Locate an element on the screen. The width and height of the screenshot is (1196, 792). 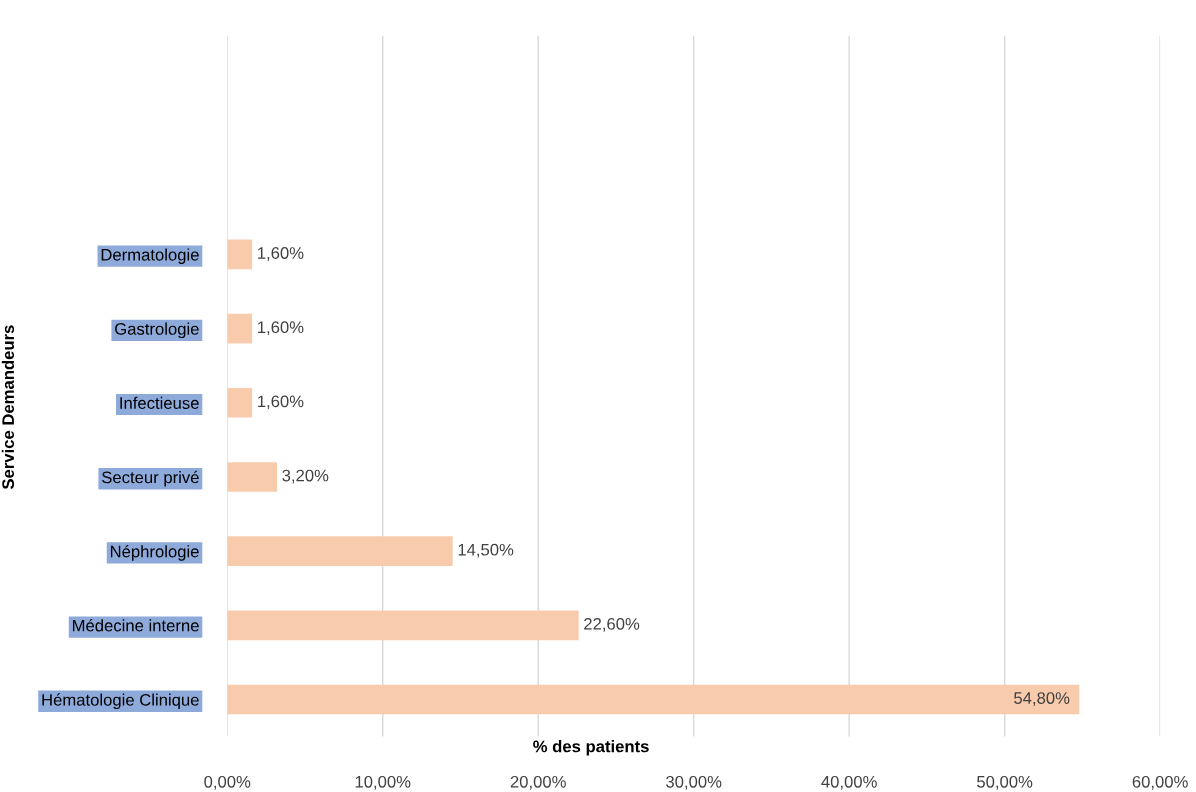
x-tick-label: 30,00% is located at coordinates (694, 782).